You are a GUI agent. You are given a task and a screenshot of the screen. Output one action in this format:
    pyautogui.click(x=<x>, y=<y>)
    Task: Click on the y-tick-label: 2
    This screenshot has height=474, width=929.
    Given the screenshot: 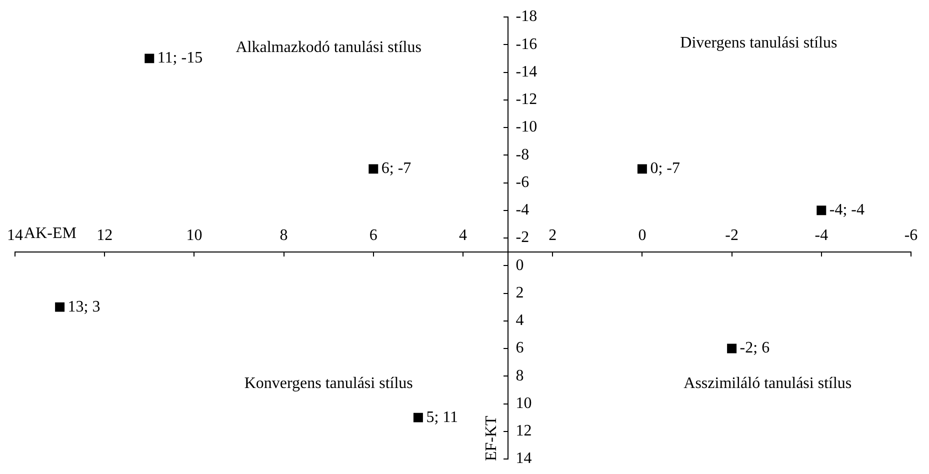 What is the action you would take?
    pyautogui.click(x=520, y=293)
    